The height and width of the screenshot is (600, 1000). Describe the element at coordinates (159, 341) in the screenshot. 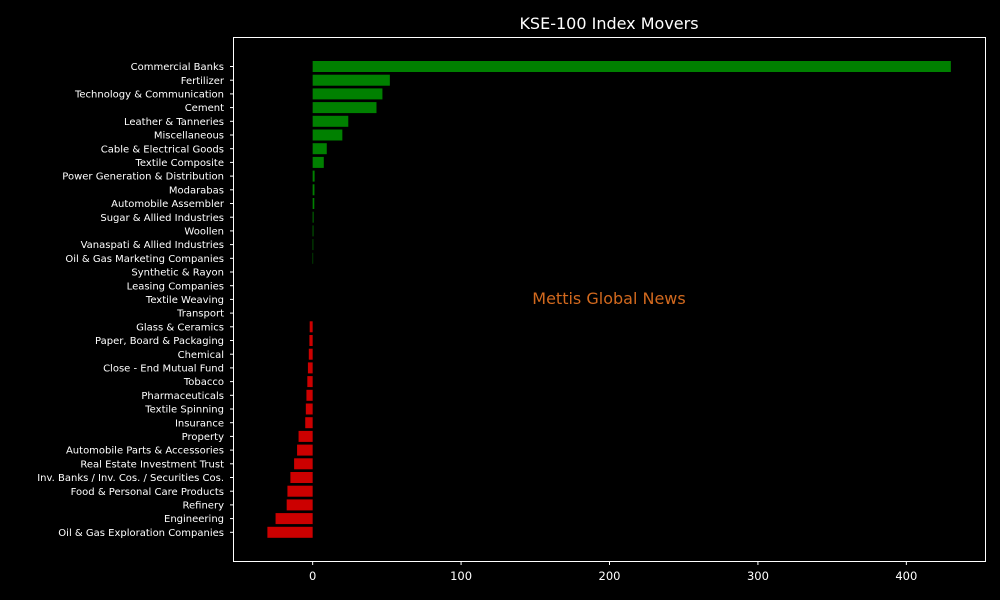

I see `category-label: Paper, Board & Packaging` at that location.